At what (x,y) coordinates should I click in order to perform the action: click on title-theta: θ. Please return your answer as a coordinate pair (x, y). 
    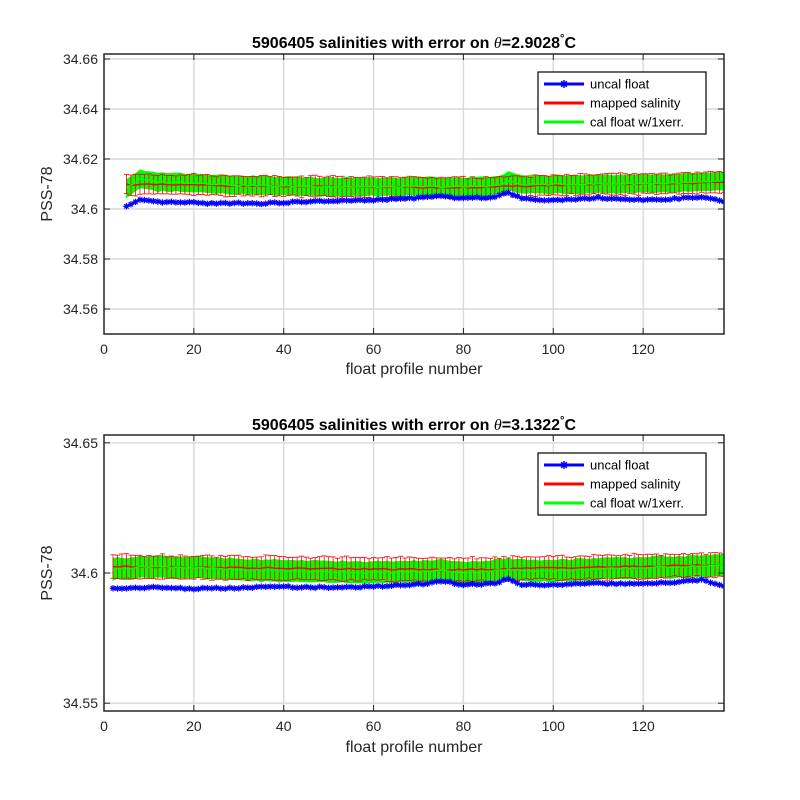
    Looking at the image, I should click on (498, 425).